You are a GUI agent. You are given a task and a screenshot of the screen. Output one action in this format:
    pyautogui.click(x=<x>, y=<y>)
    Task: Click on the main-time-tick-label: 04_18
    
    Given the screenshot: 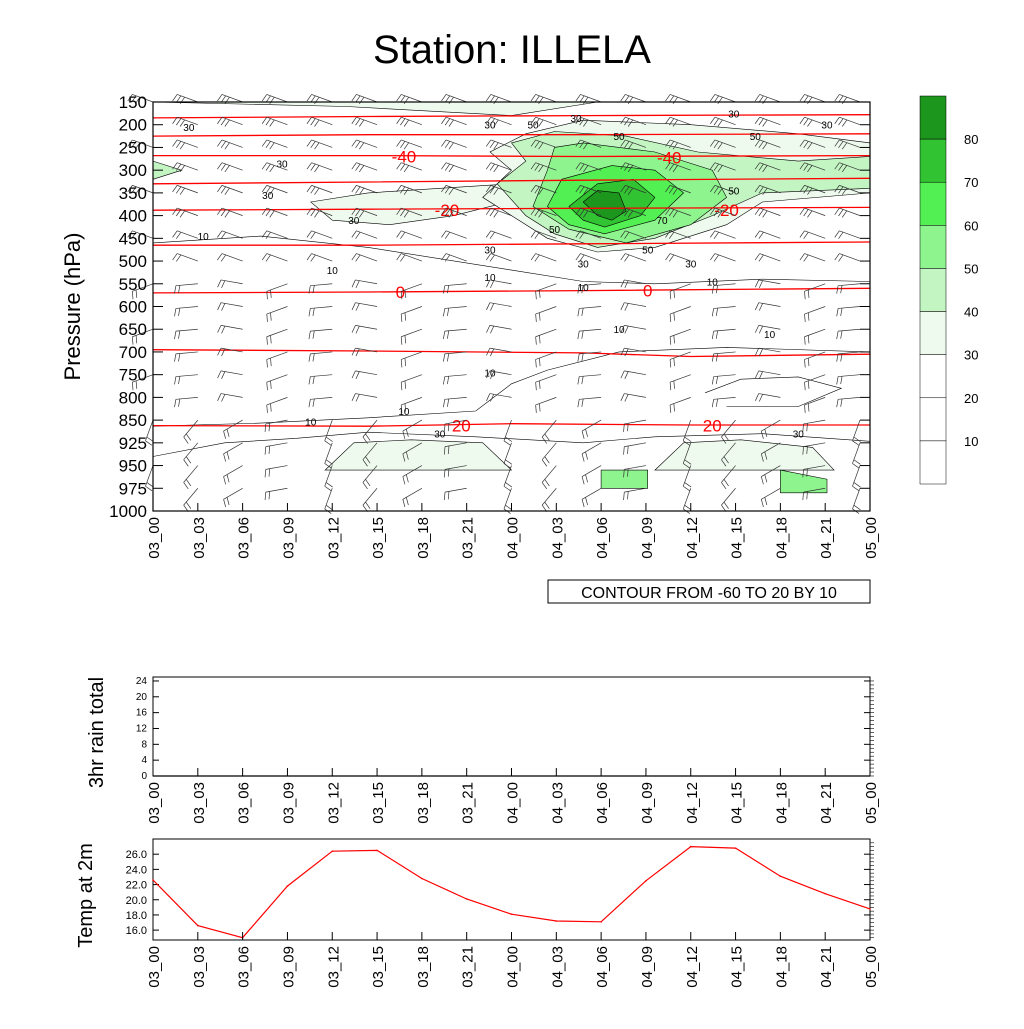 What is the action you would take?
    pyautogui.click(x=781, y=538)
    